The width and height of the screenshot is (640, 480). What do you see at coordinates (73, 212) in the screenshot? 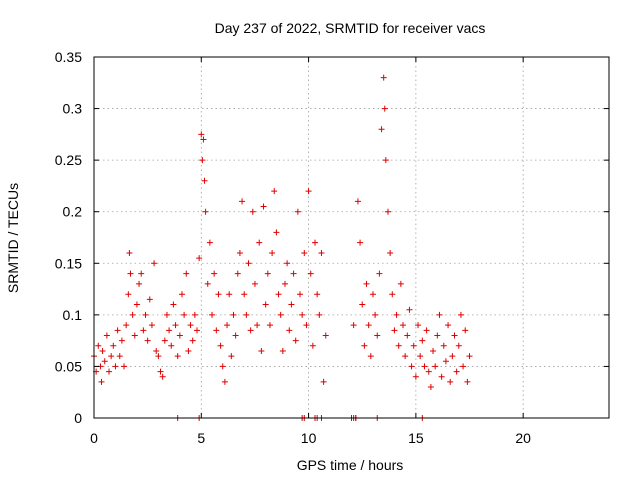
I see `y-tick-label: 0.2` at bounding box center [73, 212].